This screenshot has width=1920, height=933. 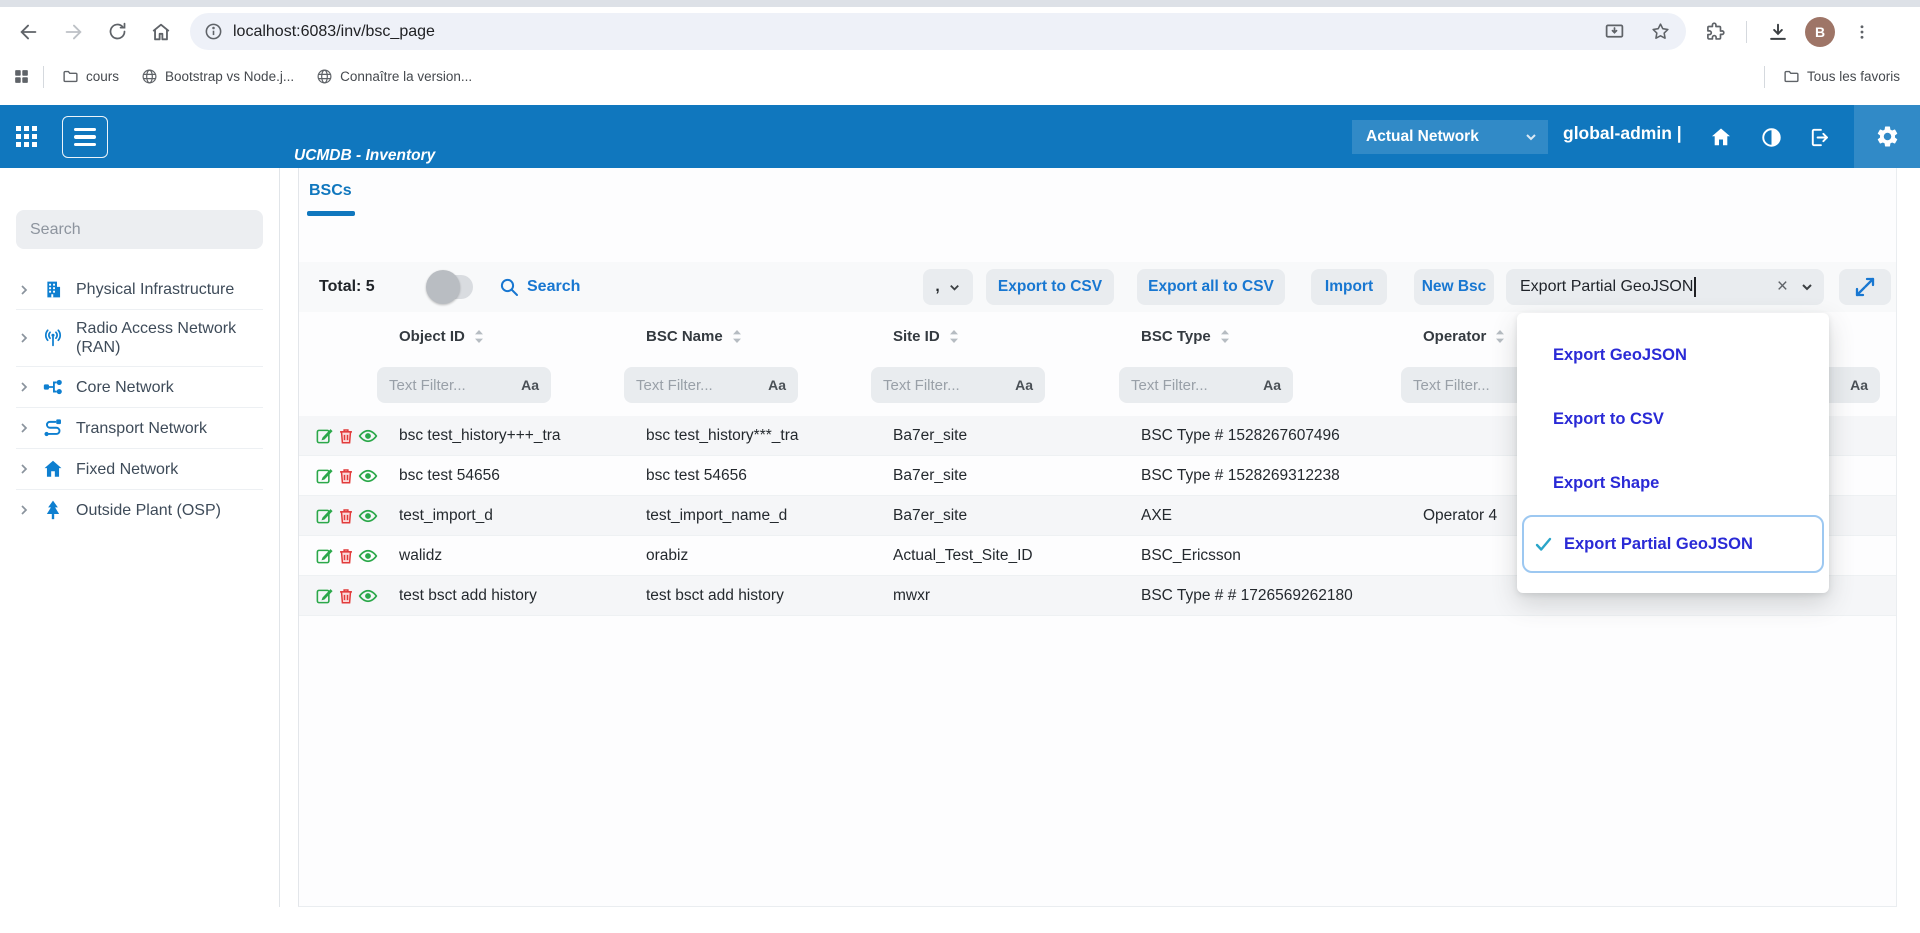 What do you see at coordinates (161, 32) in the screenshot?
I see `home-icon` at bounding box center [161, 32].